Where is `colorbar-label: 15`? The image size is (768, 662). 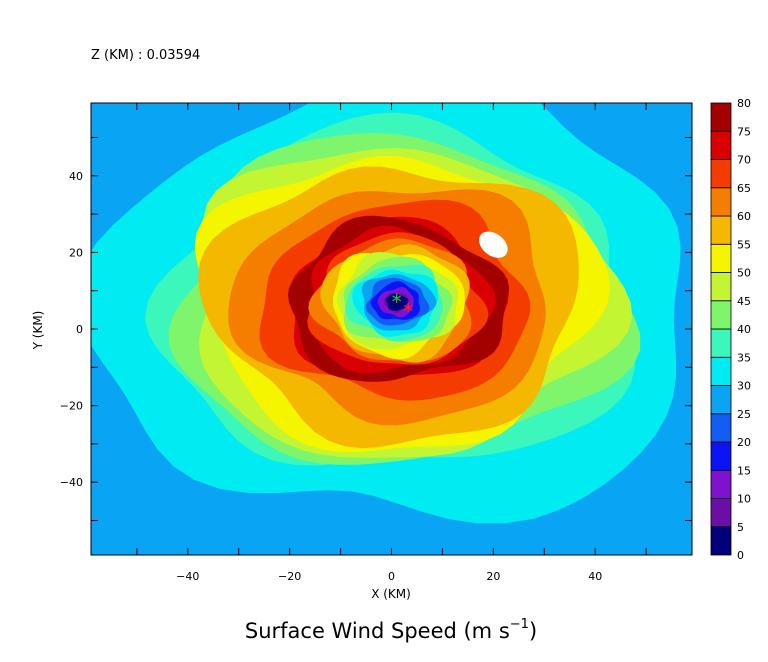
colorbar-label: 15 is located at coordinates (744, 470).